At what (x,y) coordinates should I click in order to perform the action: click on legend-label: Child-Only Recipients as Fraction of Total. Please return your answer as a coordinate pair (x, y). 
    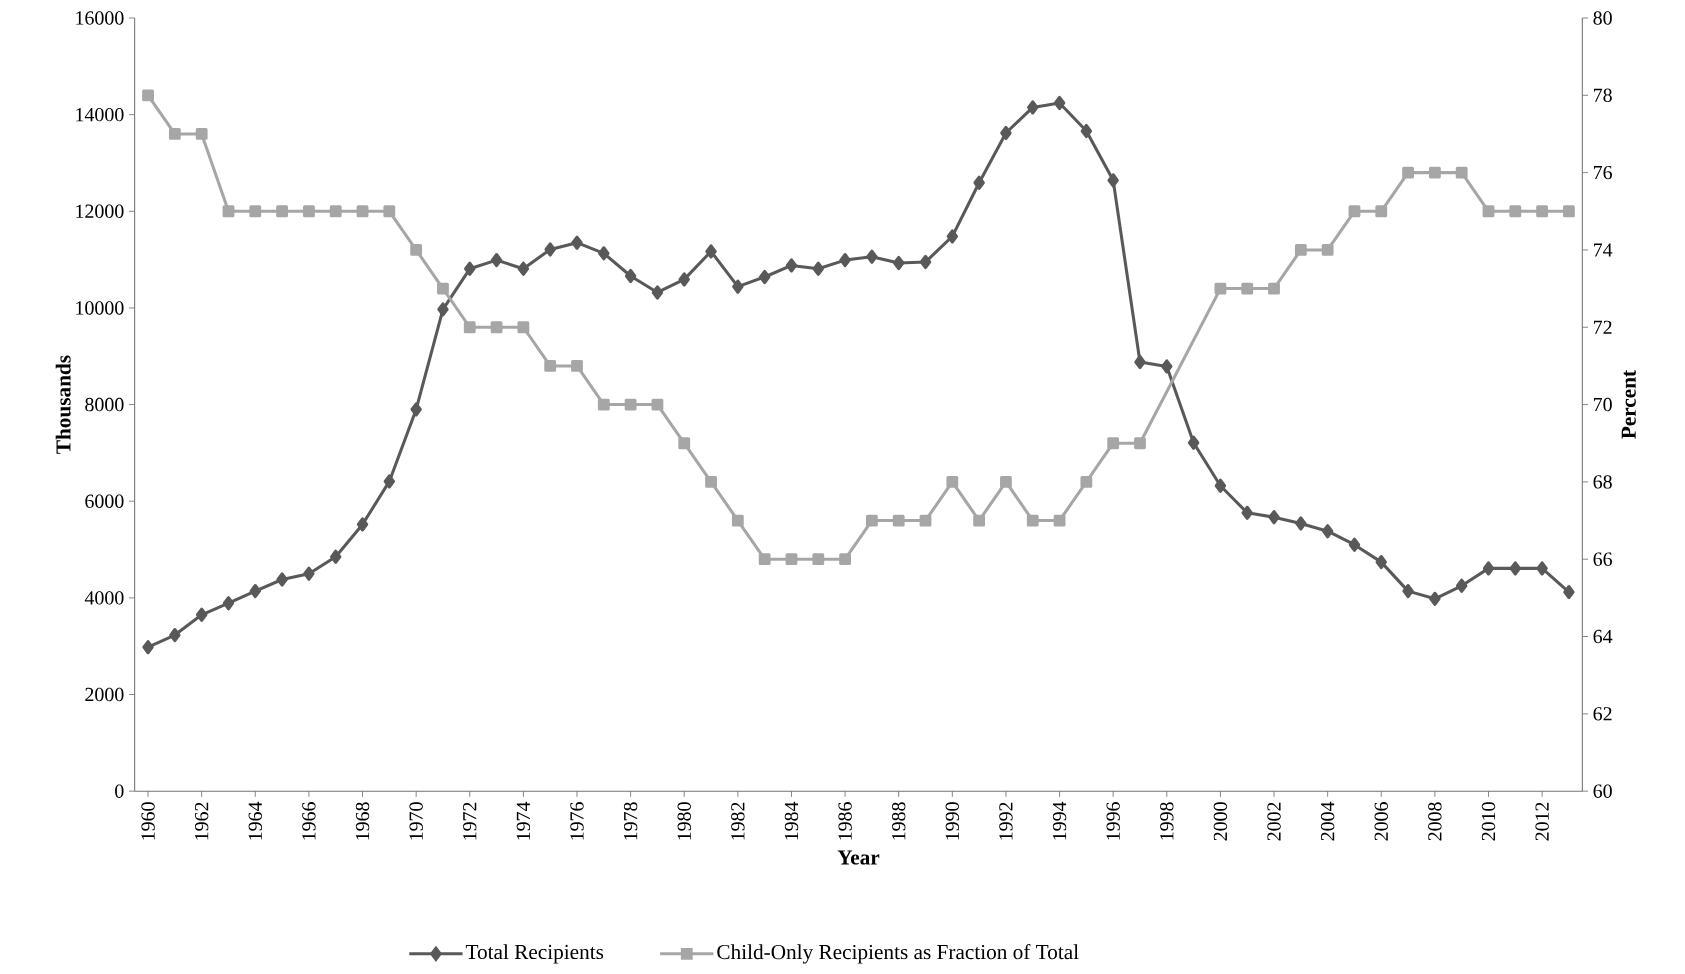
    Looking at the image, I should click on (898, 954).